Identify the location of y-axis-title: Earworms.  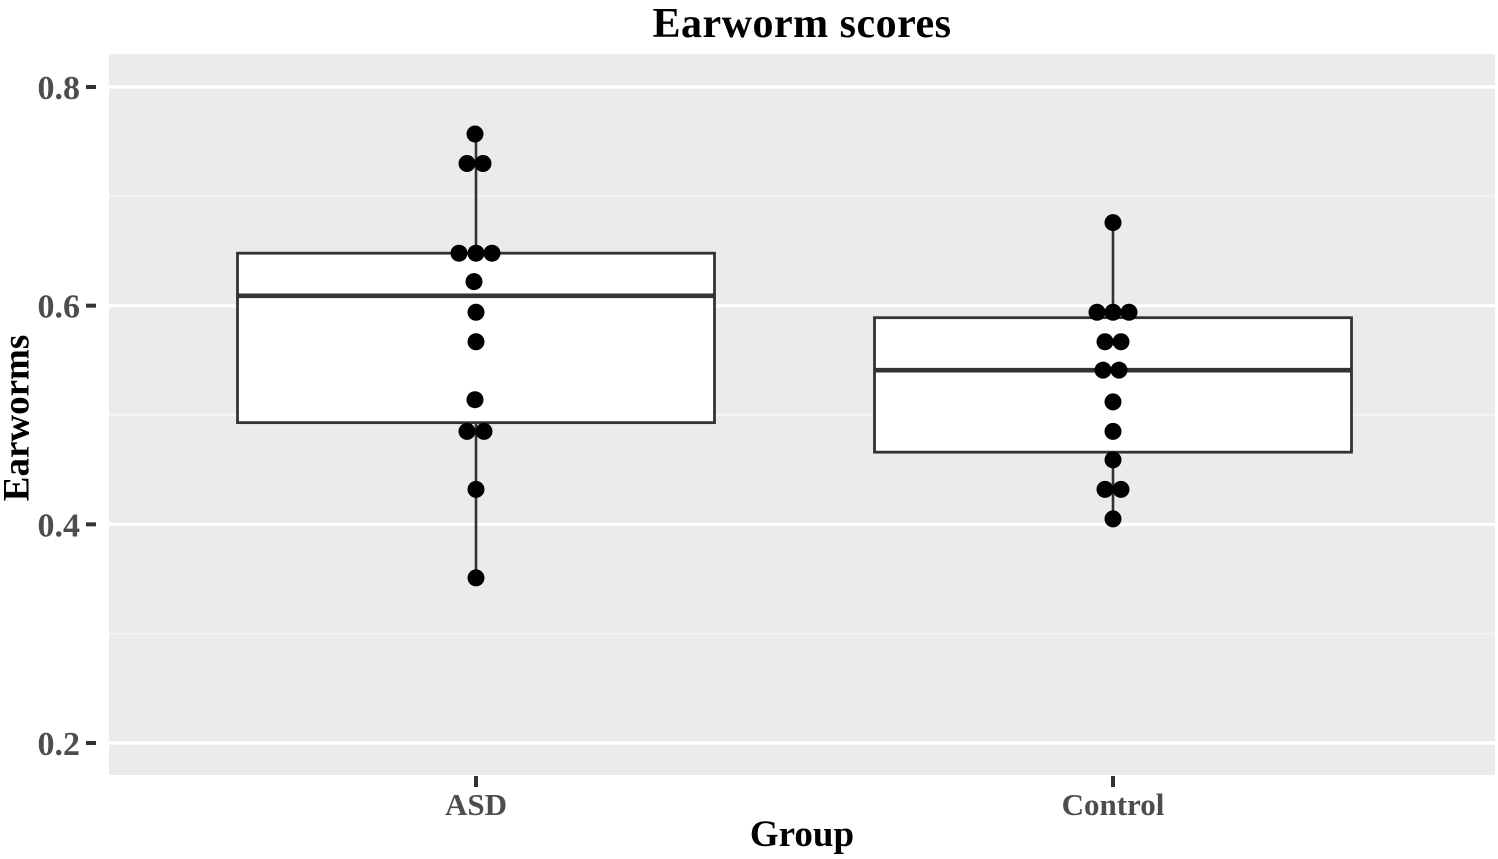
(19, 418).